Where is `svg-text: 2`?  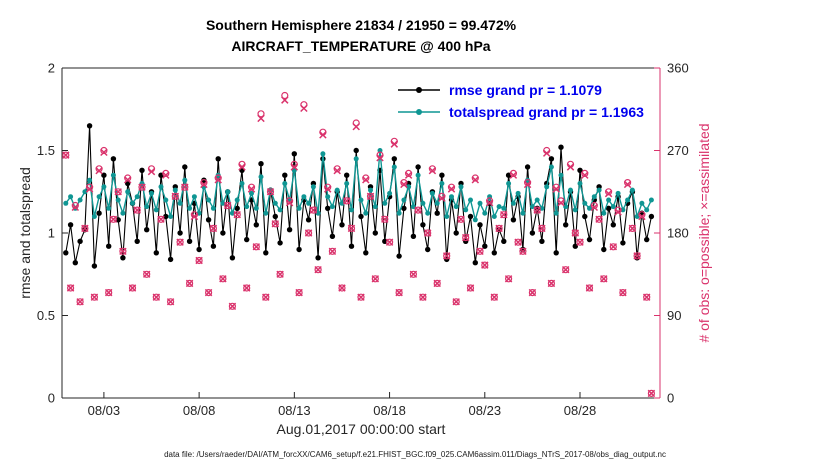 svg-text: 2 is located at coordinates (51, 68).